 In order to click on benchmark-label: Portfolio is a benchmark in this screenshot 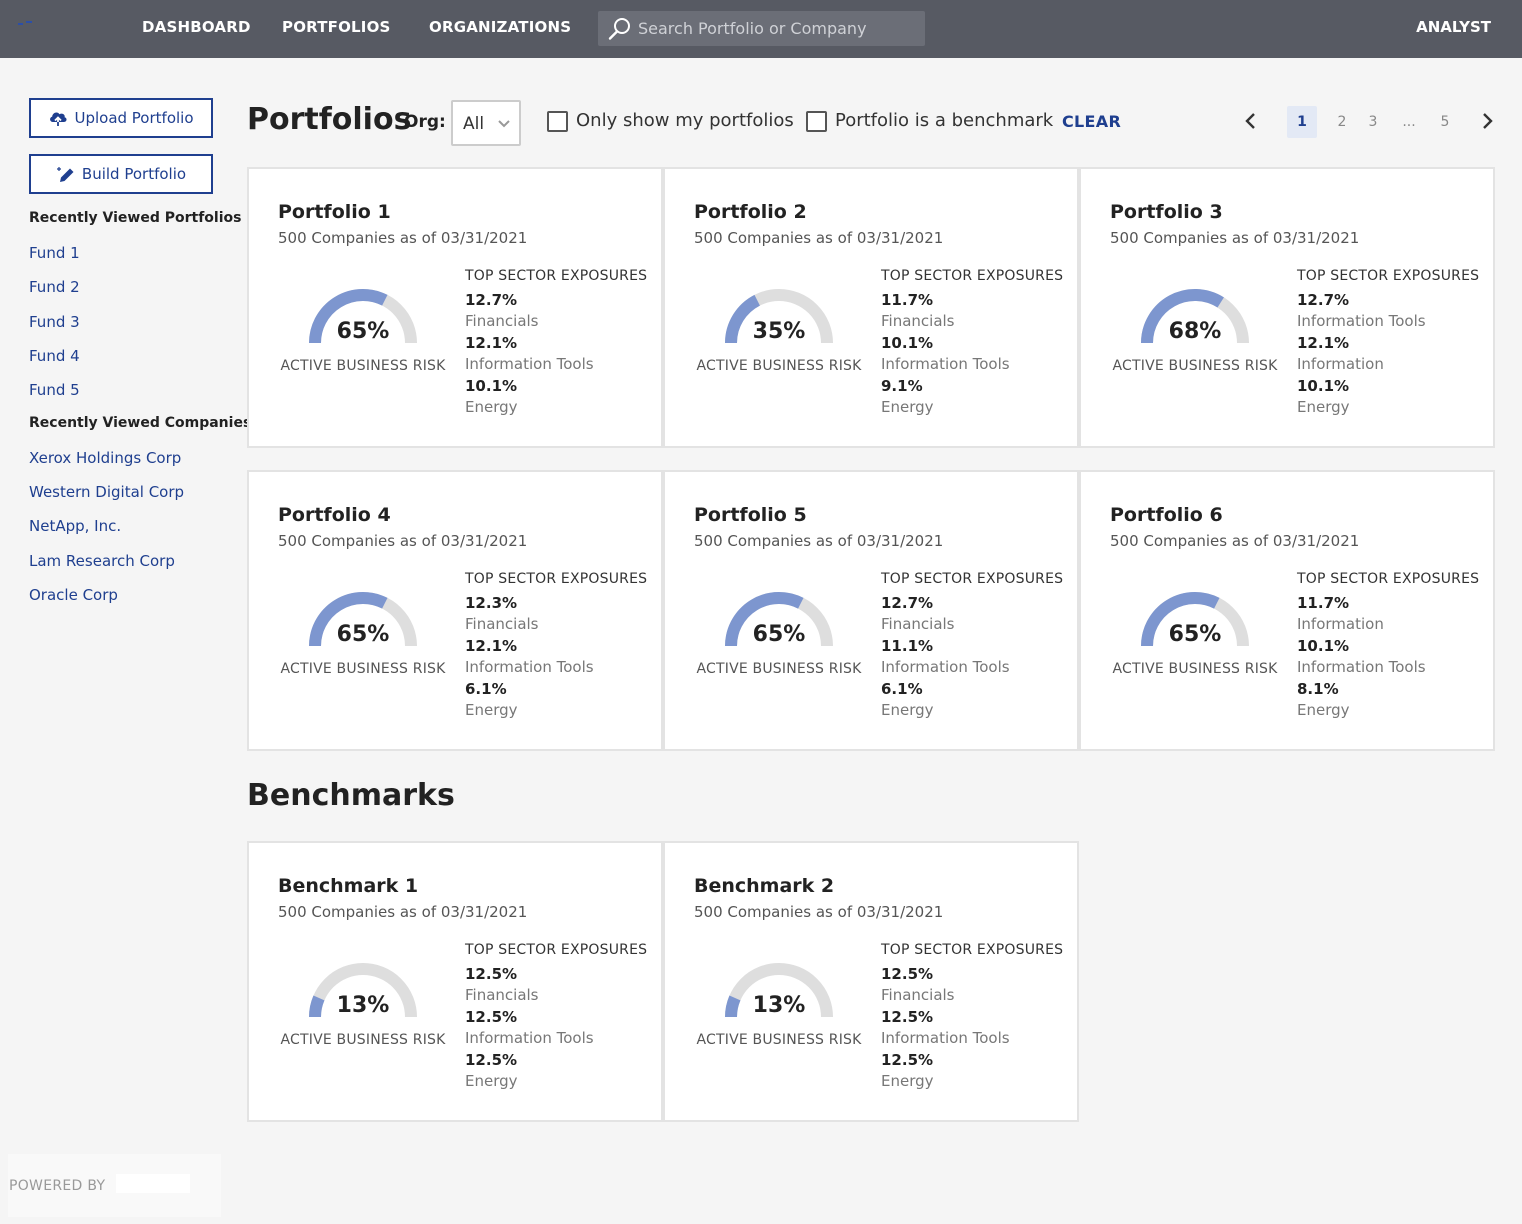, I will do `click(944, 120)`.